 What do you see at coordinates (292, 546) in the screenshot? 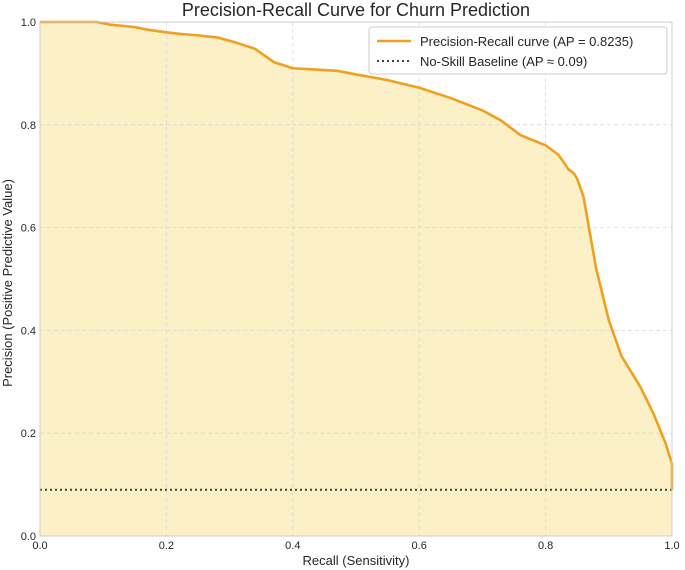
I see `x-tick-label: 0.4` at bounding box center [292, 546].